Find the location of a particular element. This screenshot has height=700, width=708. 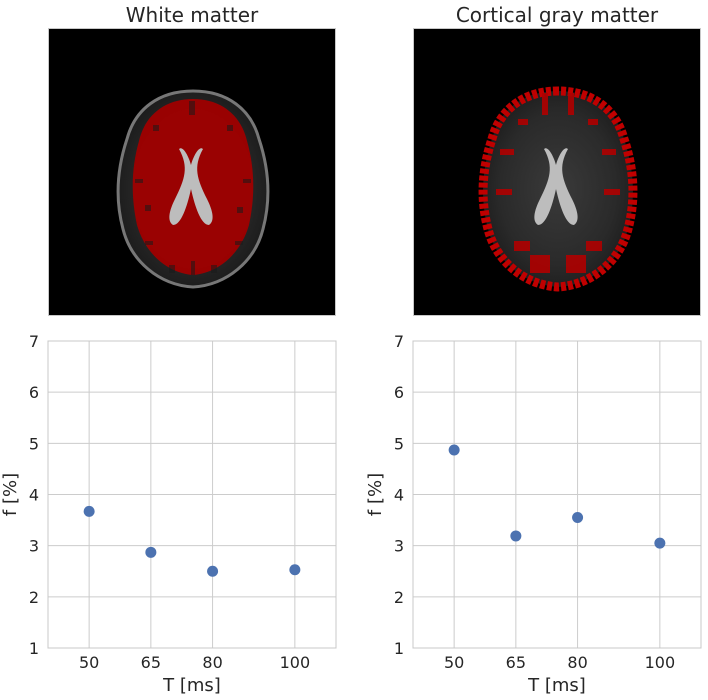

gray-matter-title: Cortical gray matter is located at coordinates (557, 15).